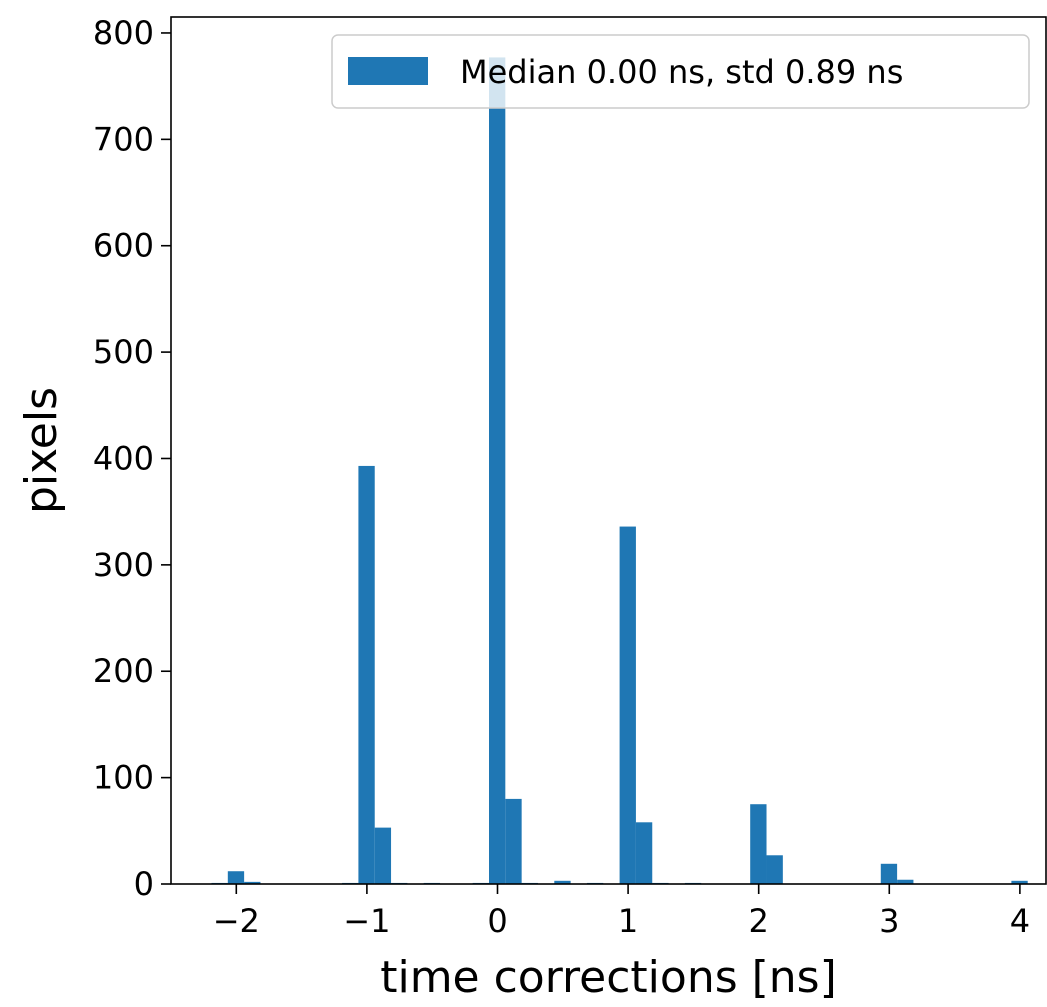  I want to click on x-tick-label: −1, so click(366, 921).